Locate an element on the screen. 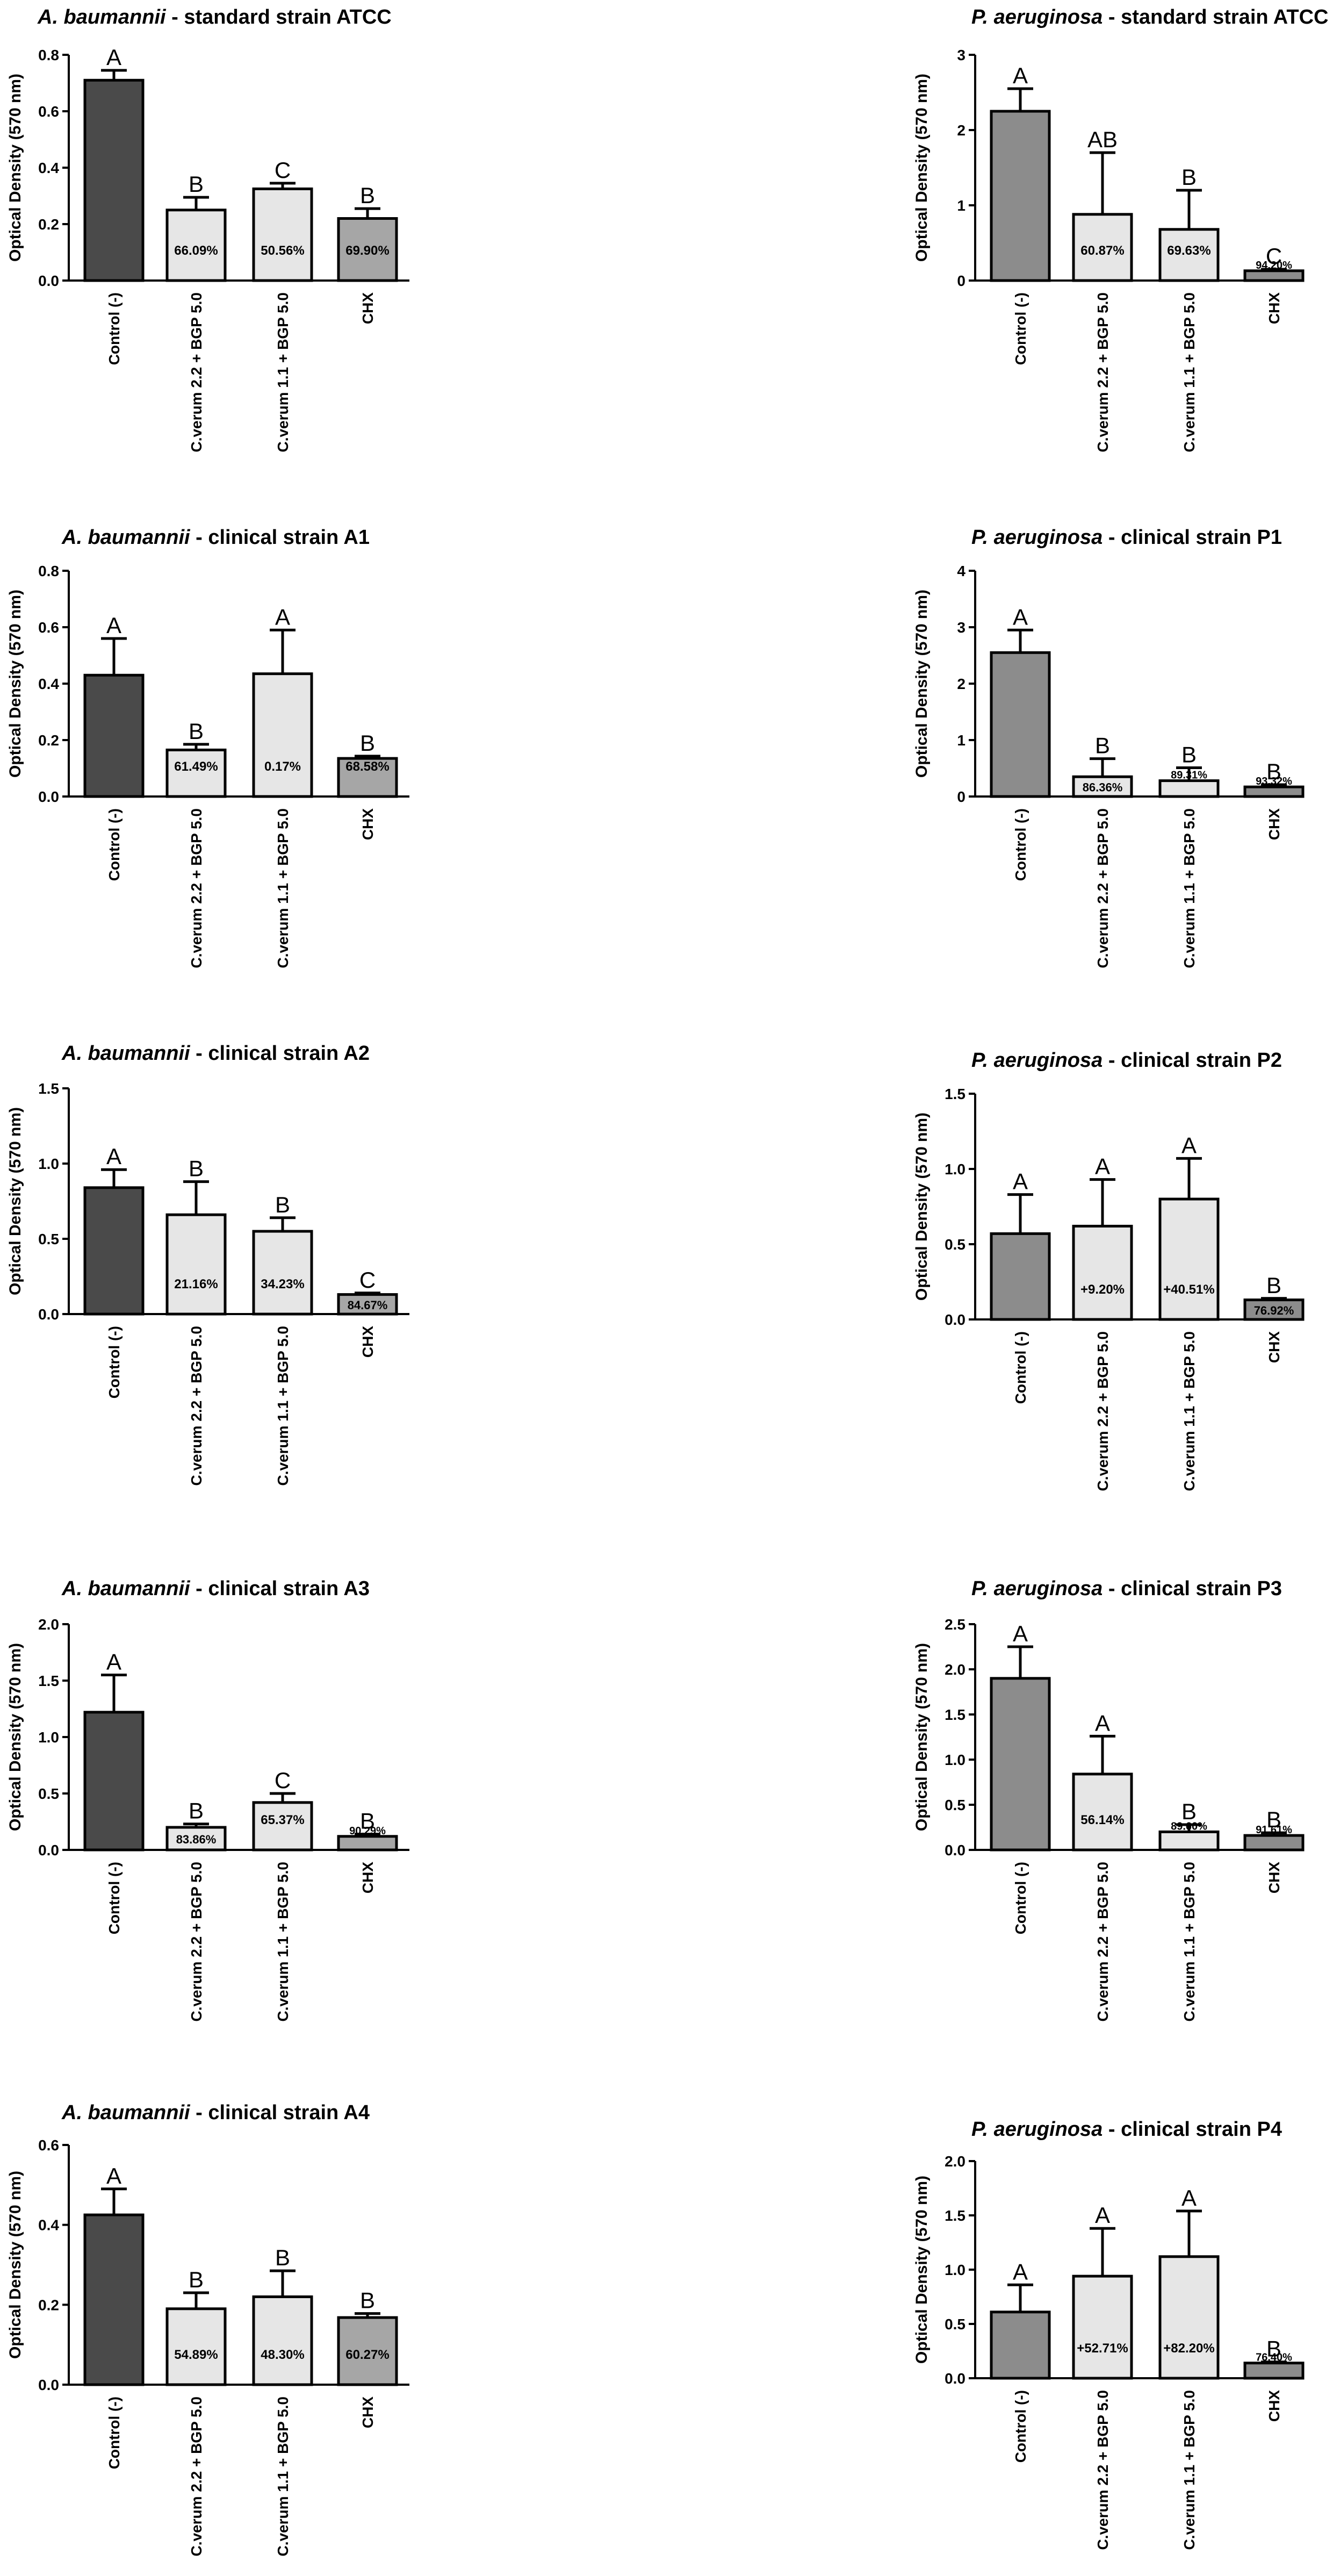 Image resolution: width=1333 pixels, height=2576 pixels. percent-label: 89.60% is located at coordinates (1189, 1826).